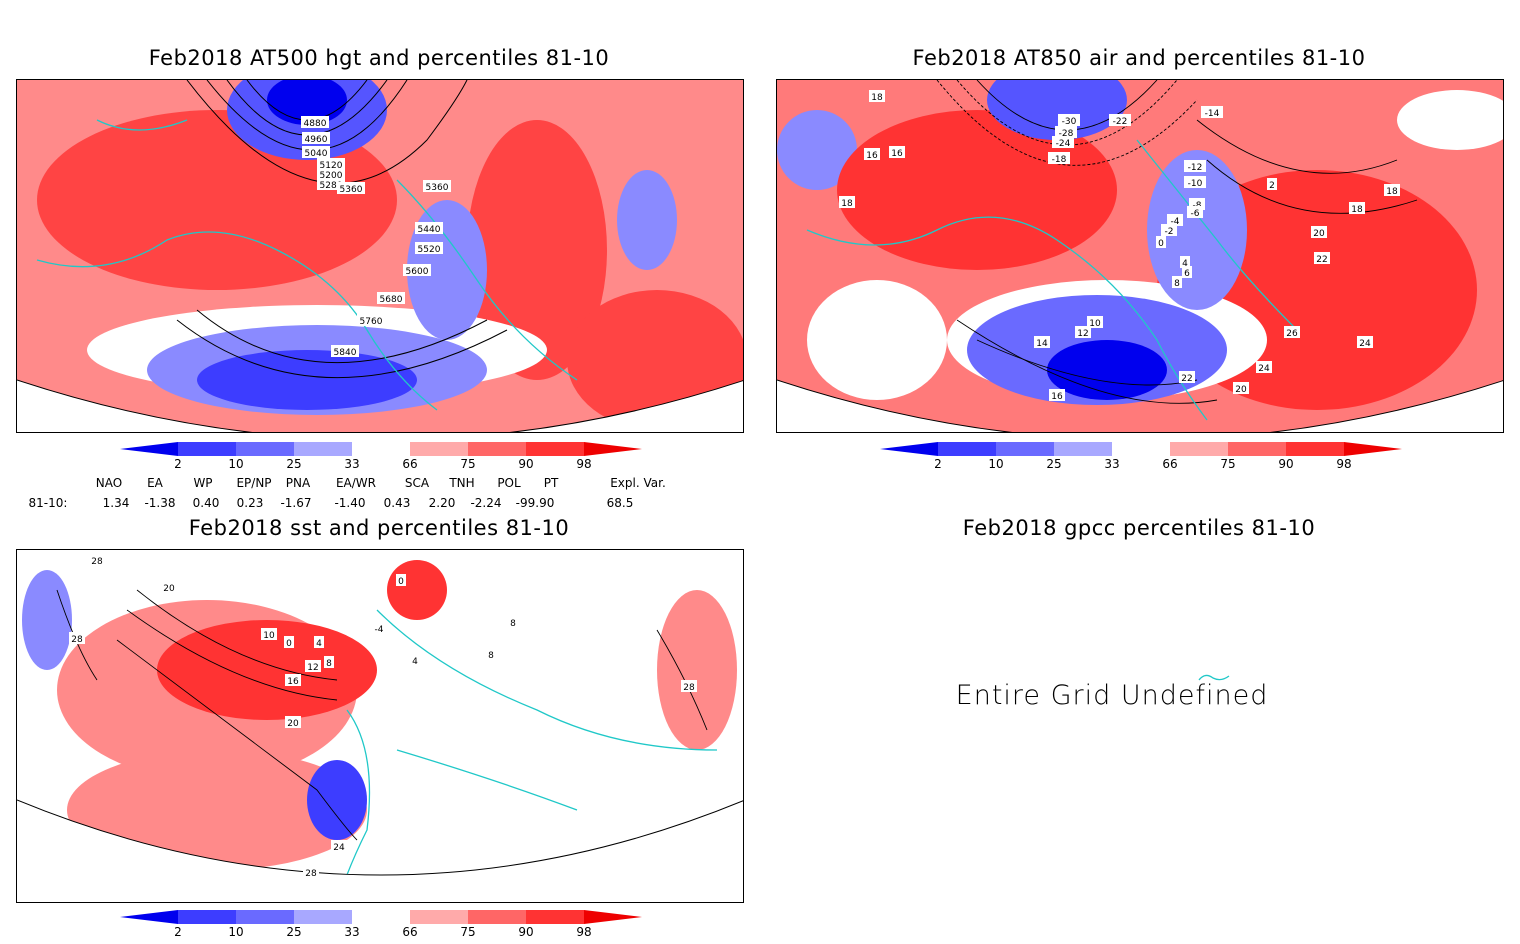 Image resolution: width=1520 pixels, height=944 pixels. What do you see at coordinates (1066, 134) in the screenshot?
I see `contour-label: -28` at bounding box center [1066, 134].